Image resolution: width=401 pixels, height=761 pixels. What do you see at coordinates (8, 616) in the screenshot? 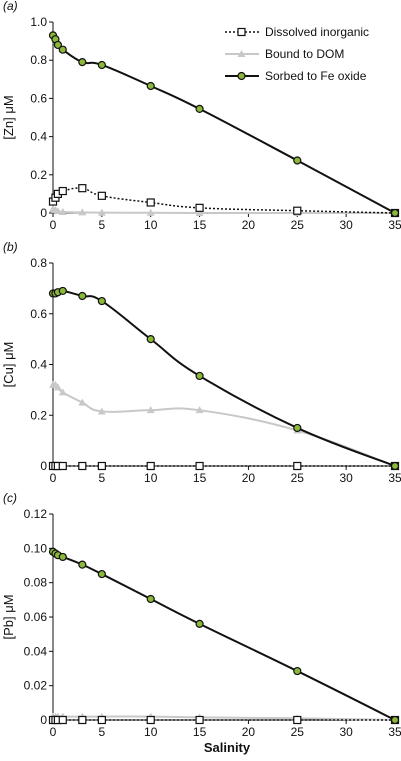
I see `y-axis-label: [Pb] μM` at bounding box center [8, 616].